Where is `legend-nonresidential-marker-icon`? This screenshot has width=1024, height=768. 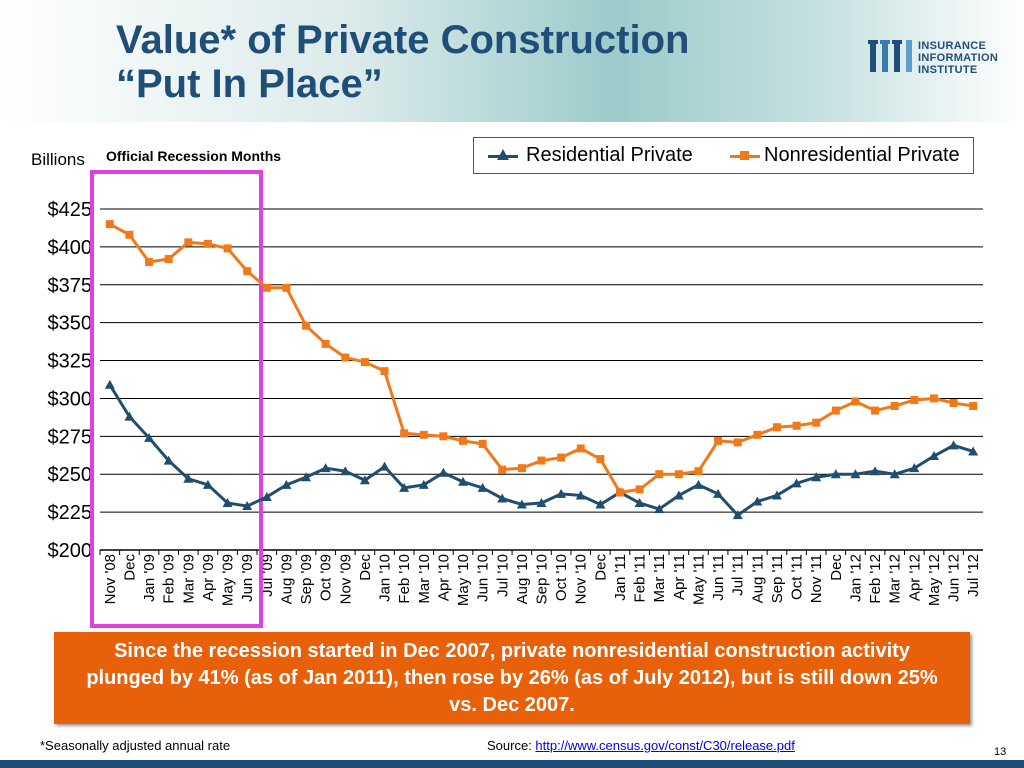
legend-nonresidential-marker-icon is located at coordinates (744, 155).